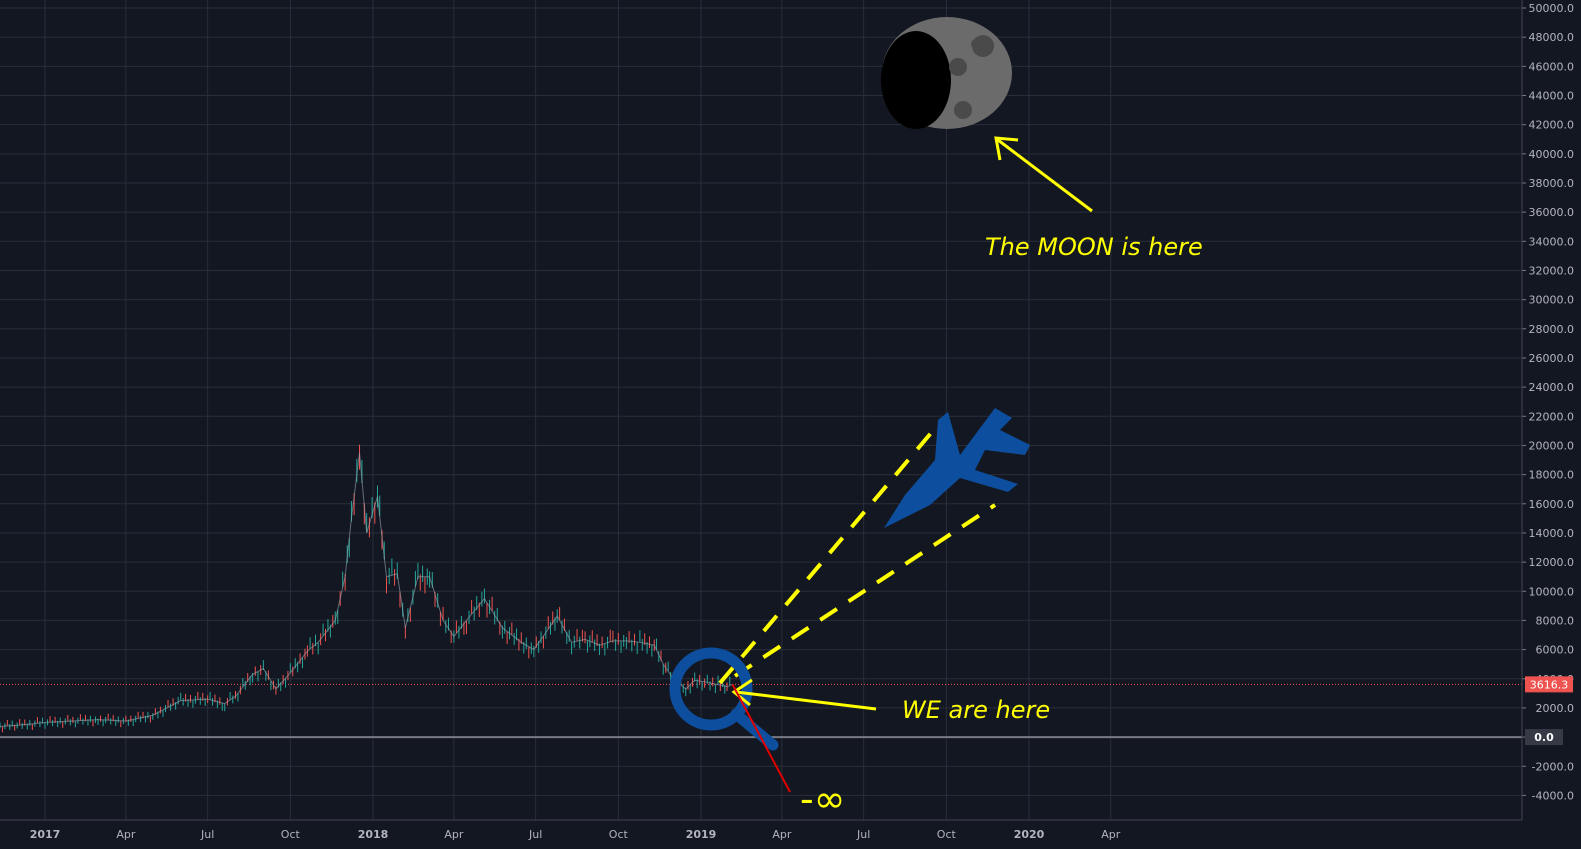 This screenshot has height=849, width=1581. What do you see at coordinates (1552, 8) in the screenshot?
I see `y-tick-label: 50000.0` at bounding box center [1552, 8].